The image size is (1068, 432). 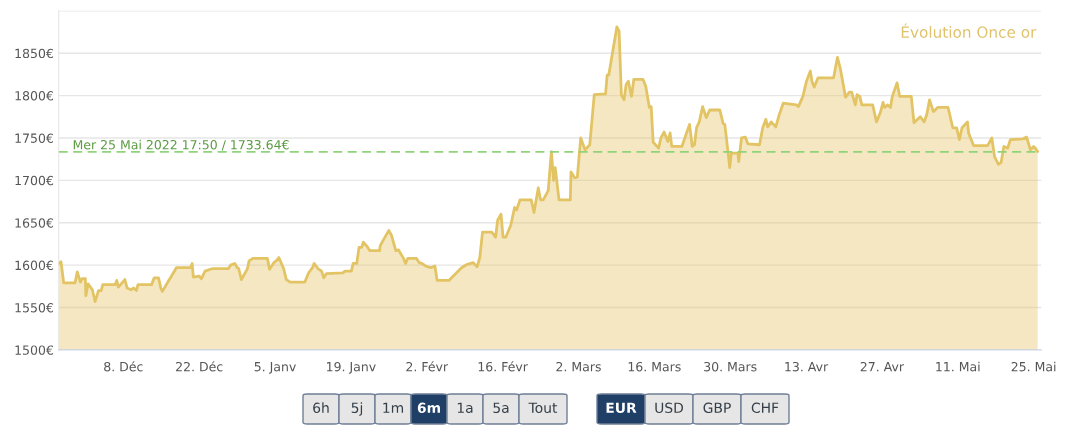 What do you see at coordinates (543, 408) in the screenshot?
I see `text: Tout` at bounding box center [543, 408].